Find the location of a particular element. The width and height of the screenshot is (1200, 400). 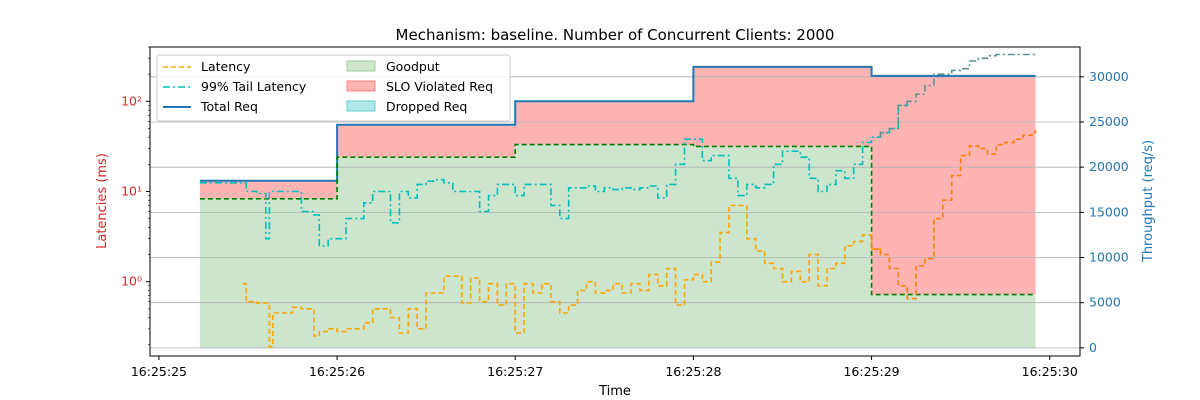

x-tick-label-3: 16:25:28 is located at coordinates (693, 371).